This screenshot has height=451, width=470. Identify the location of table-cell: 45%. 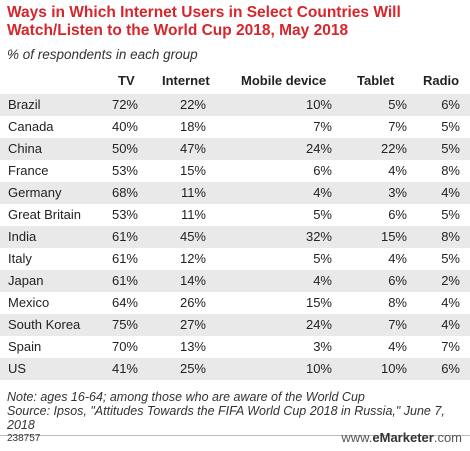
(192, 236).